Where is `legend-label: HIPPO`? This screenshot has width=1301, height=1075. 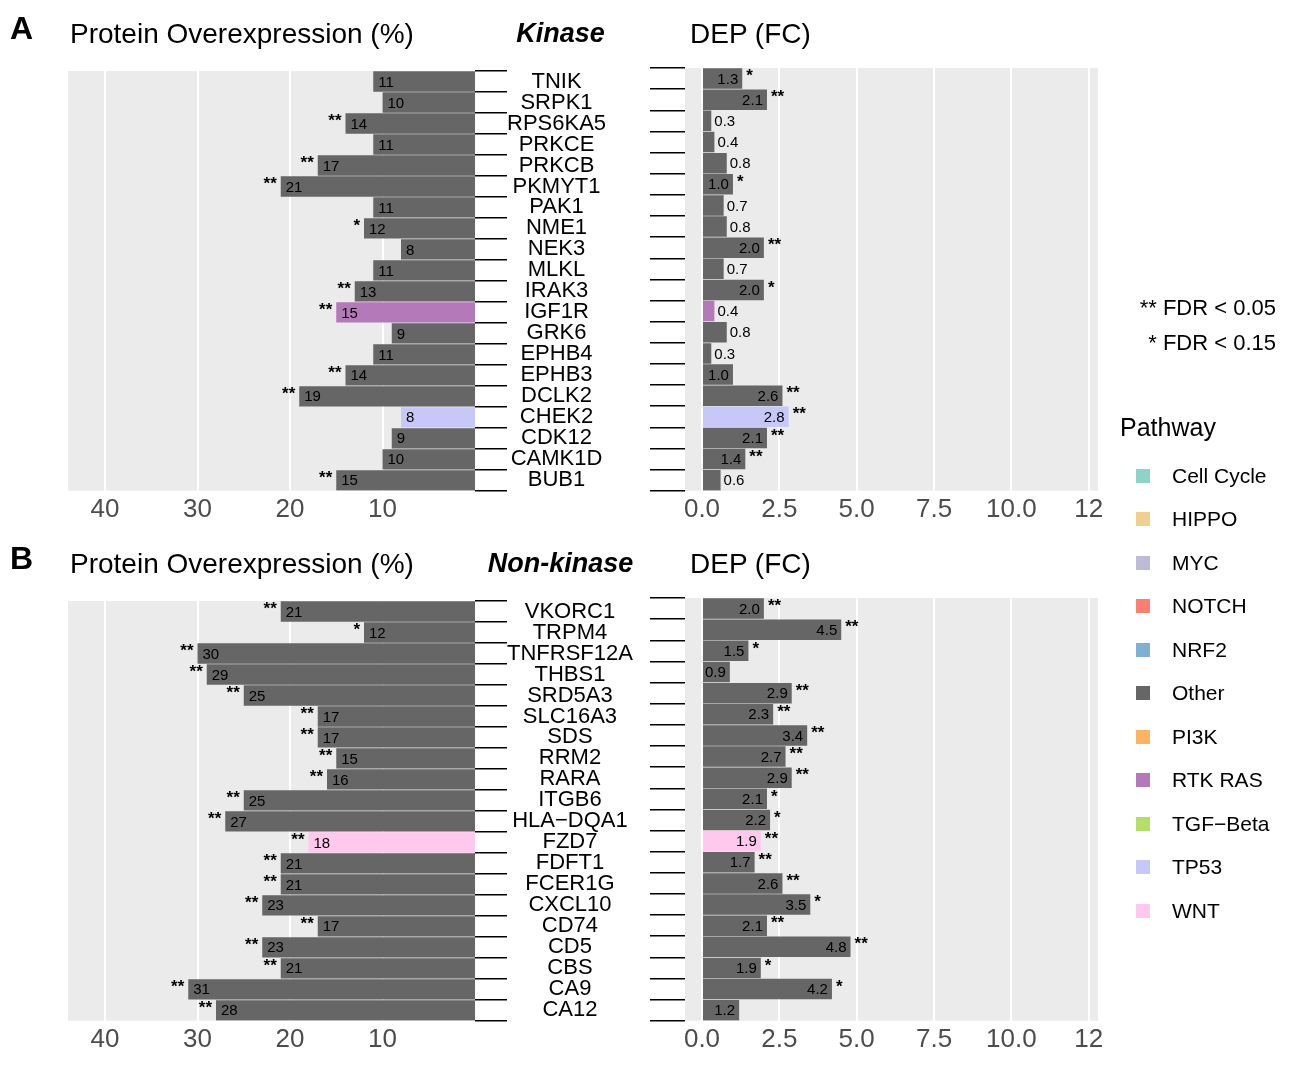
legend-label: HIPPO is located at coordinates (1205, 519).